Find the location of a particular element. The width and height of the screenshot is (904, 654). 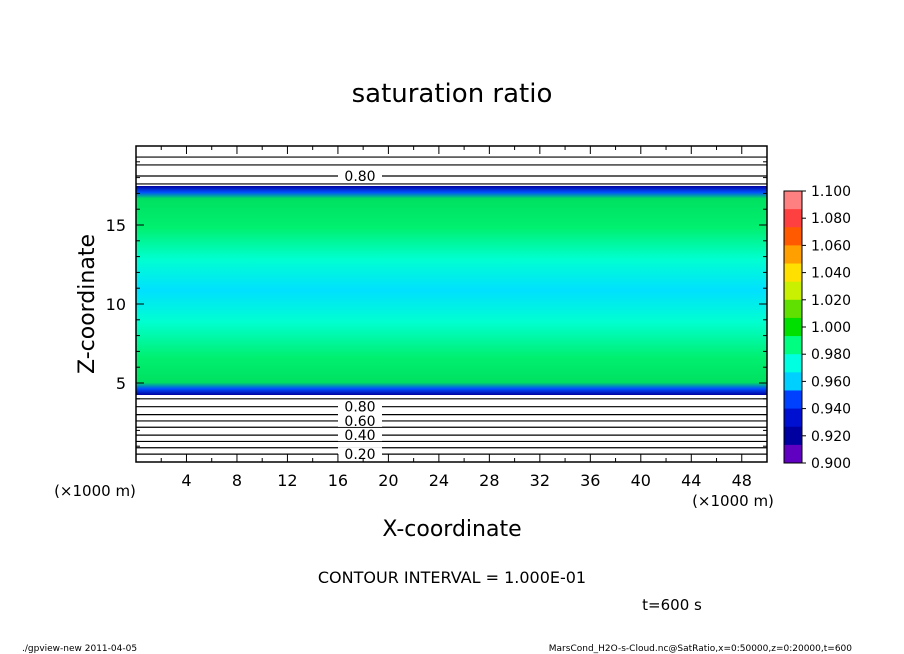

x-tick-label: 16 is located at coordinates (338, 480).